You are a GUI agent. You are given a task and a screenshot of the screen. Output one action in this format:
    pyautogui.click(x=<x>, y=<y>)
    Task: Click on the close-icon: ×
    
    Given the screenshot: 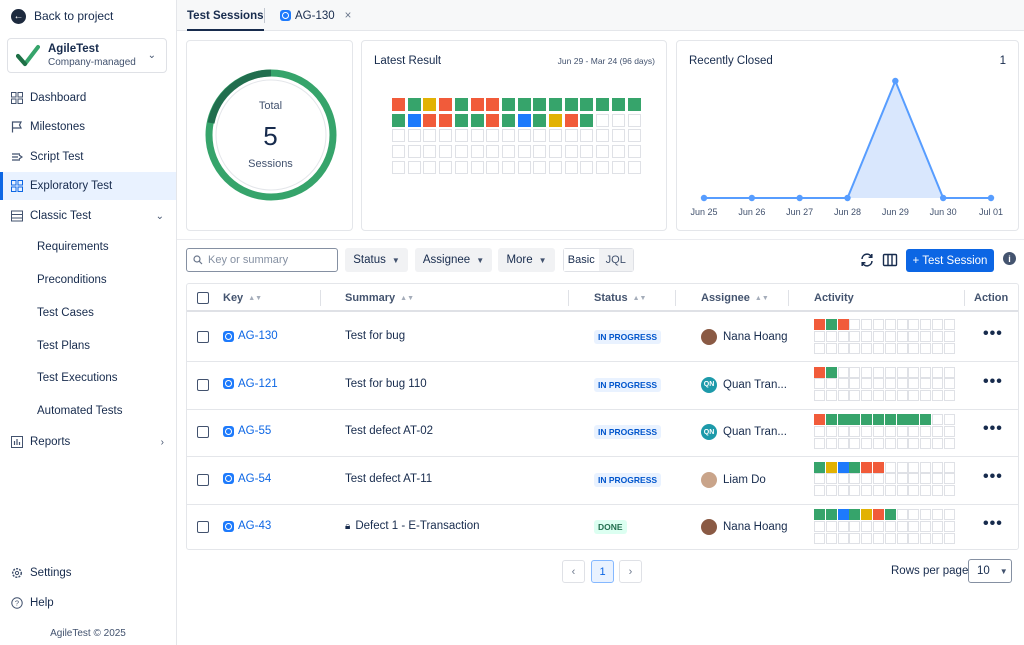 What is the action you would take?
    pyautogui.click(x=348, y=15)
    